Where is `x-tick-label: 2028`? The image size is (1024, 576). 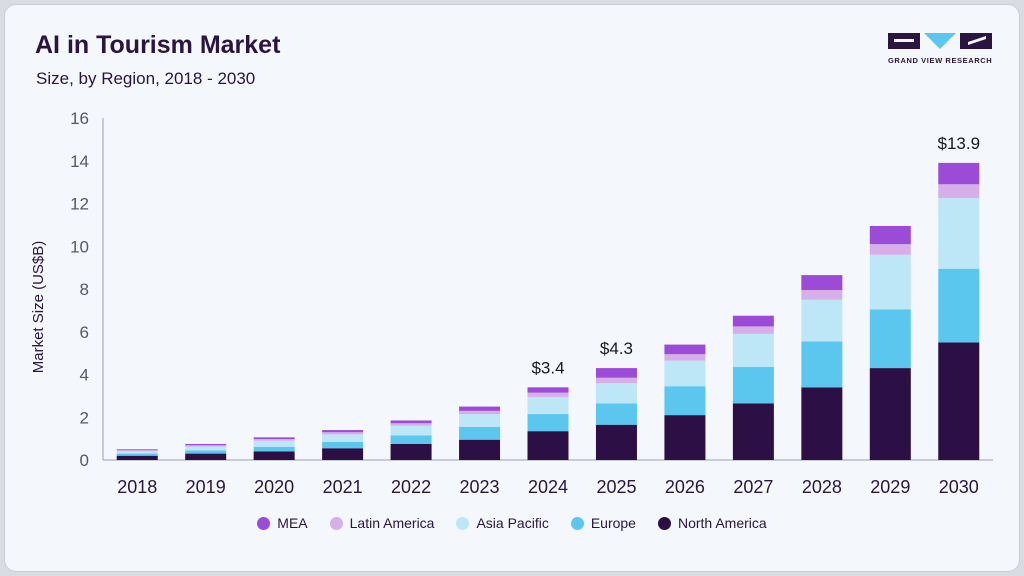 x-tick-label: 2028 is located at coordinates (822, 487).